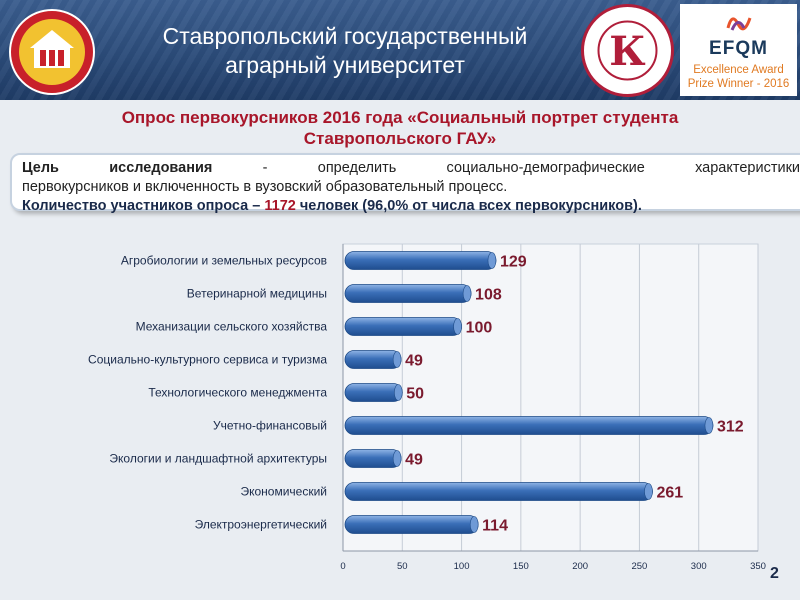 This screenshot has width=800, height=600. I want to click on x-tick-label: 150, so click(521, 566).